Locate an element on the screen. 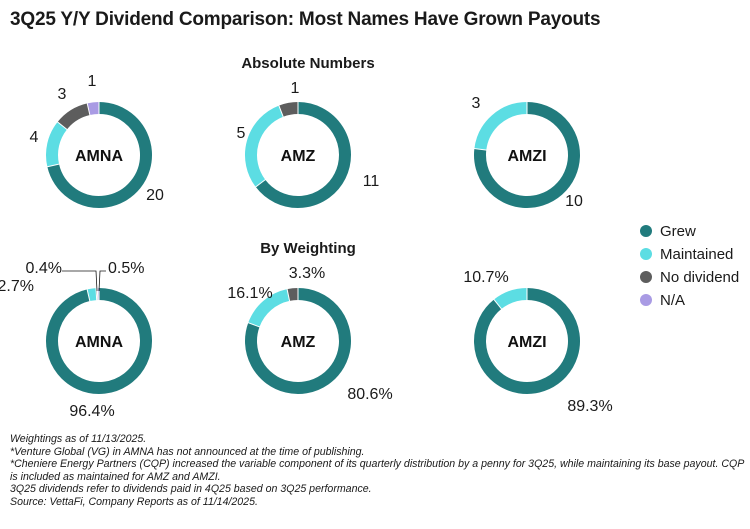 The height and width of the screenshot is (529, 750). data-label: 16.1% is located at coordinates (249, 293).